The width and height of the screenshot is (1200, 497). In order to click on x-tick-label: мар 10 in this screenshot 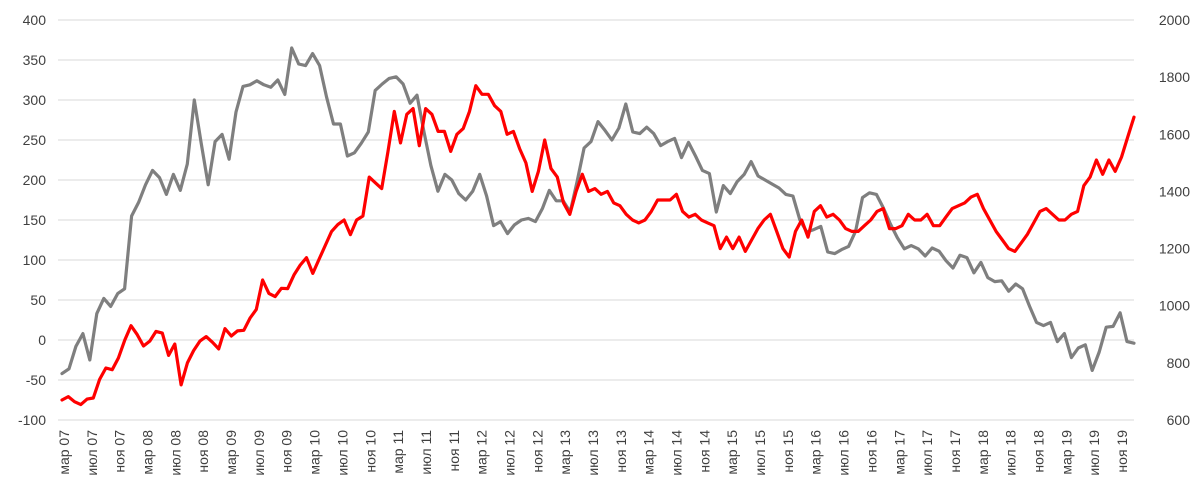, I will do `click(315, 452)`.